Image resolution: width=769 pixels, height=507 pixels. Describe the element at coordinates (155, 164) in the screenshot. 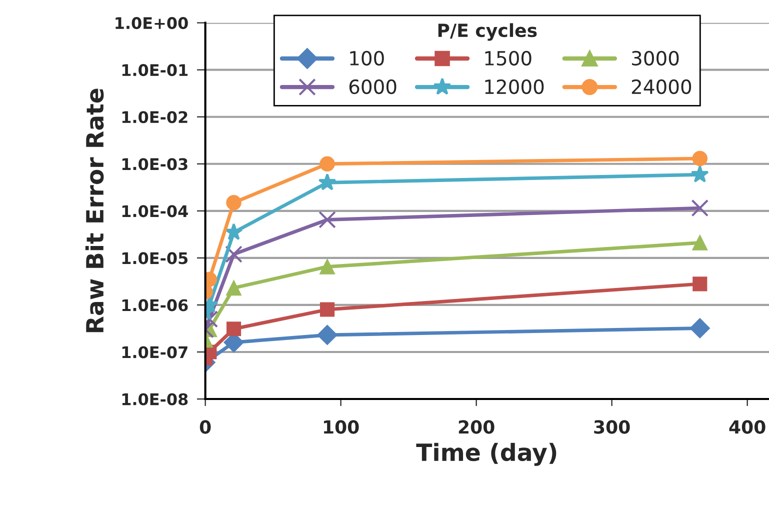

I see `y-tick-label: 1.0E-03` at that location.